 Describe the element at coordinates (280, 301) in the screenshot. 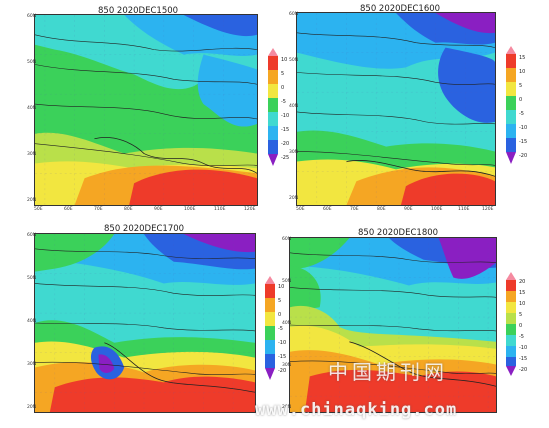

I see `colorbar-3-label: 5` at that location.